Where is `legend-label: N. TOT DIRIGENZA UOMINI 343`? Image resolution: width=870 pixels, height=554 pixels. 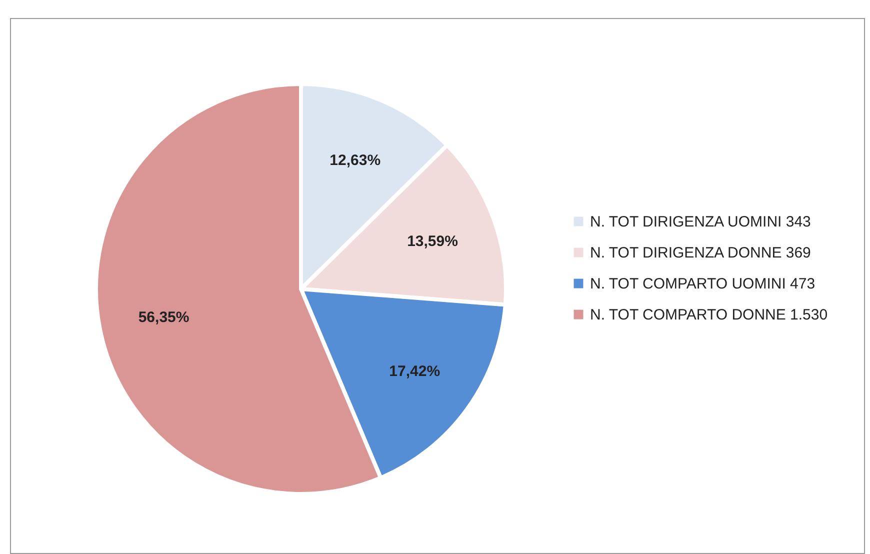
legend-label: N. TOT DIRIGENZA UOMINI 343 is located at coordinates (700, 222).